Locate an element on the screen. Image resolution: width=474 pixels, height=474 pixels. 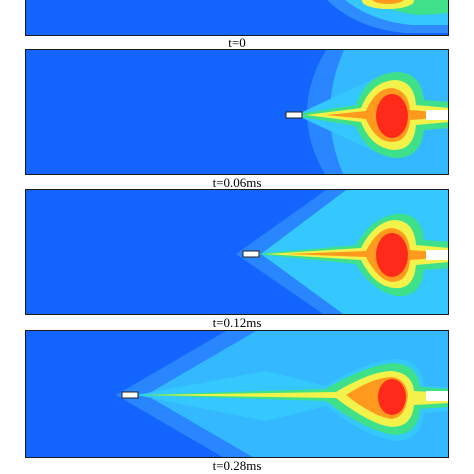
frame-label-t028: t=0.28ms is located at coordinates (237, 465).